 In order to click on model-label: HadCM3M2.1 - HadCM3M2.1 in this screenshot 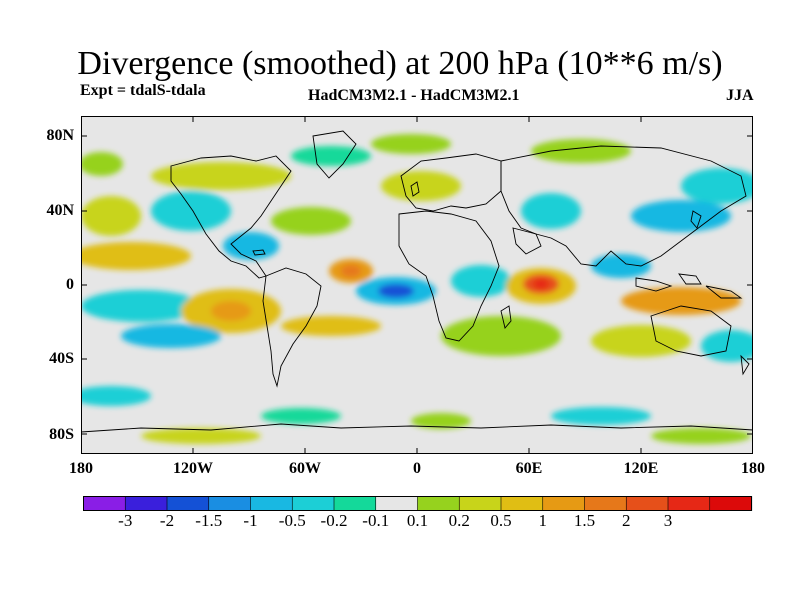, I will do `click(414, 95)`.